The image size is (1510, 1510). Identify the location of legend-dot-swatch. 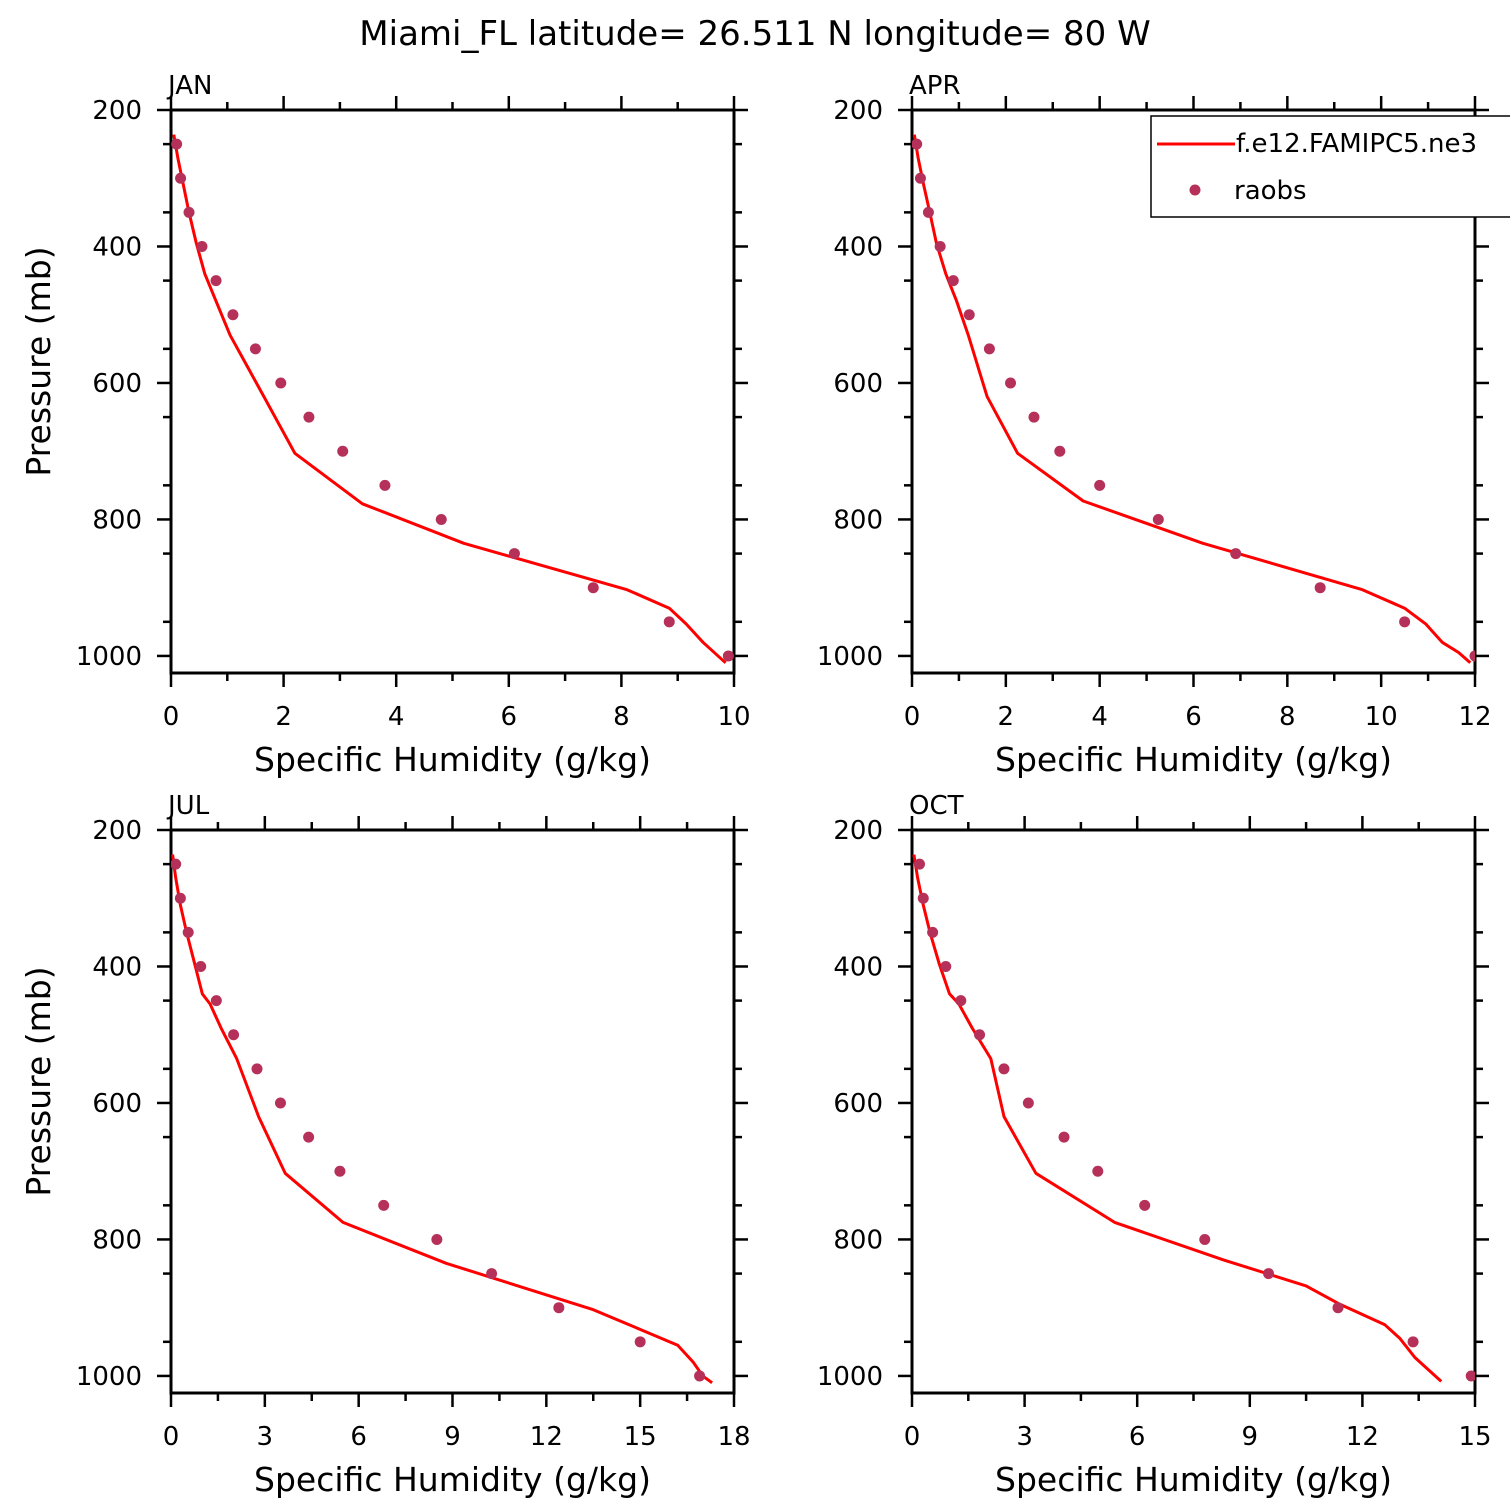
(1195, 190).